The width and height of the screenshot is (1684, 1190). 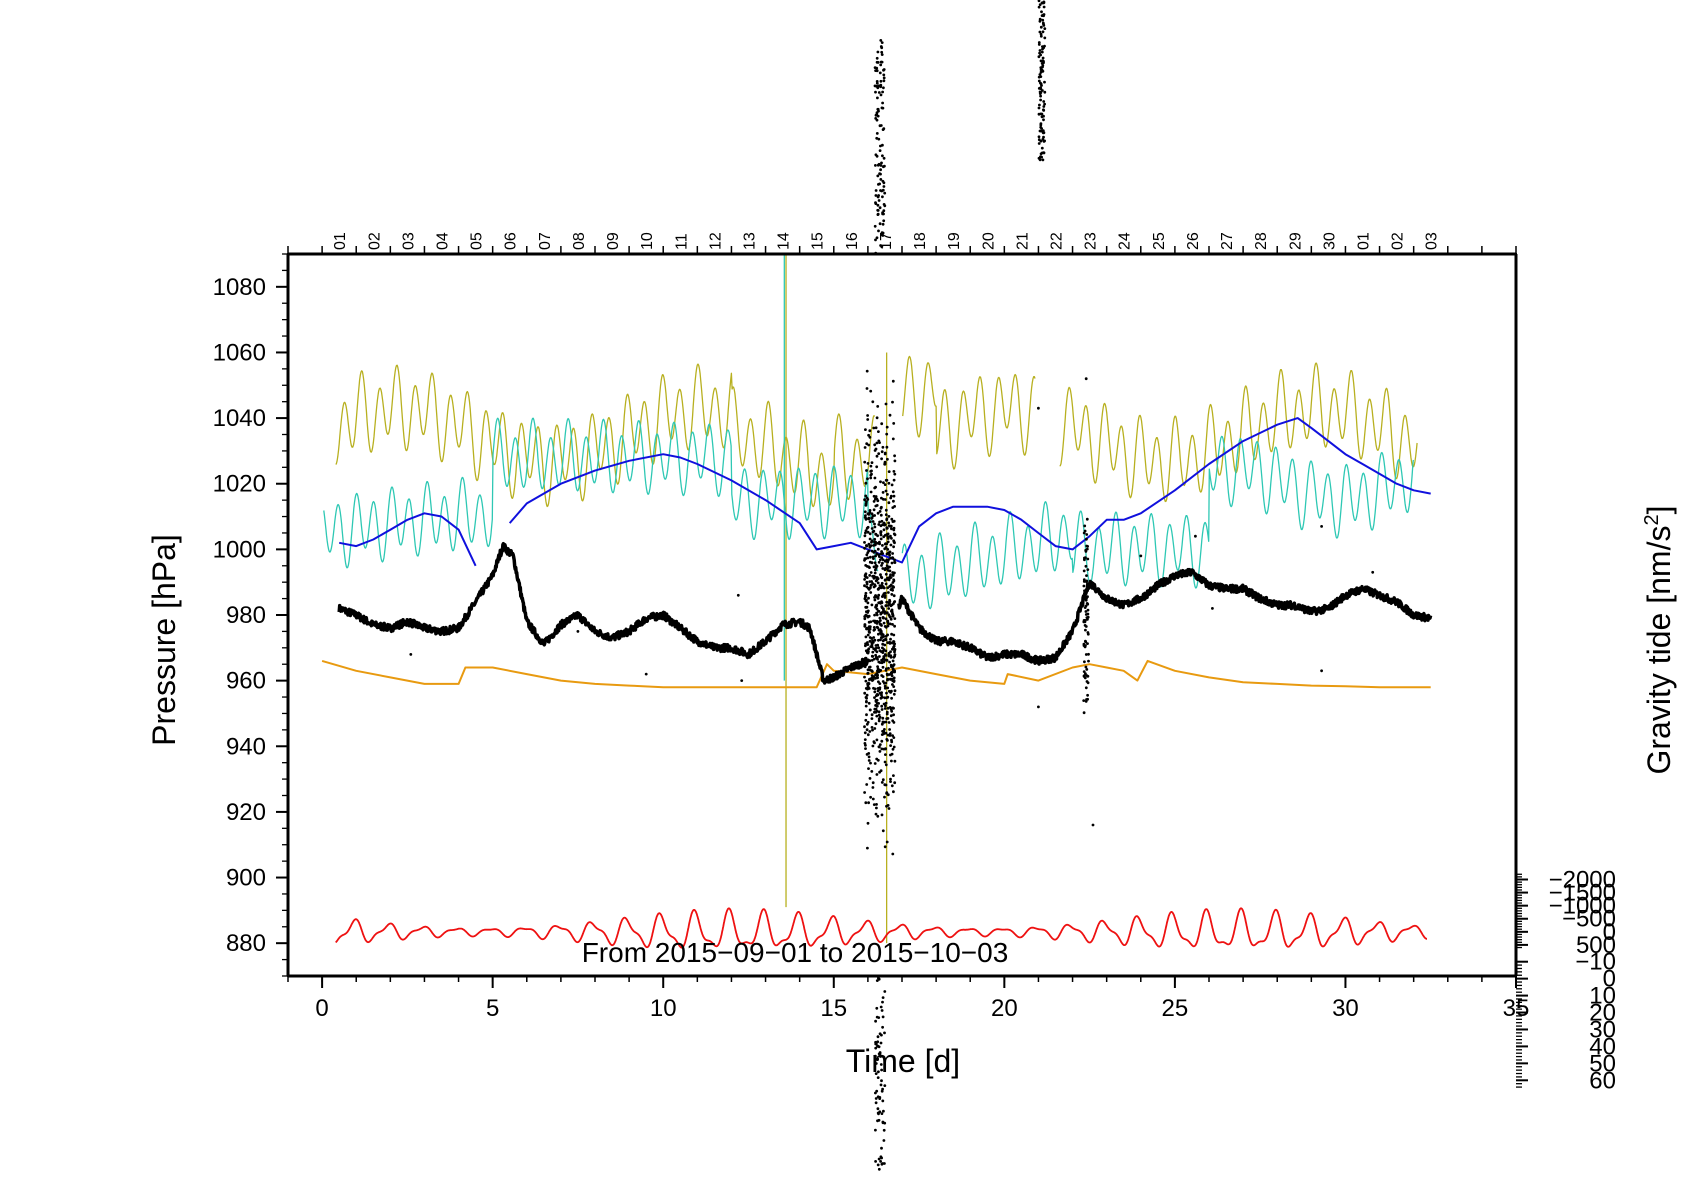 I want to click on y-right-upper-tick-label: 40, so click(x=1602, y=1046).